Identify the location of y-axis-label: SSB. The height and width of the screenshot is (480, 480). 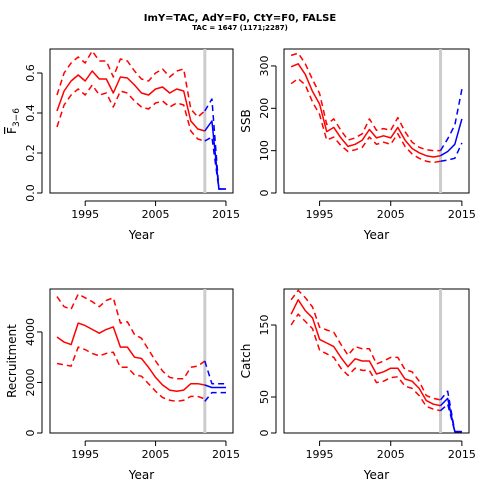
(246, 120).